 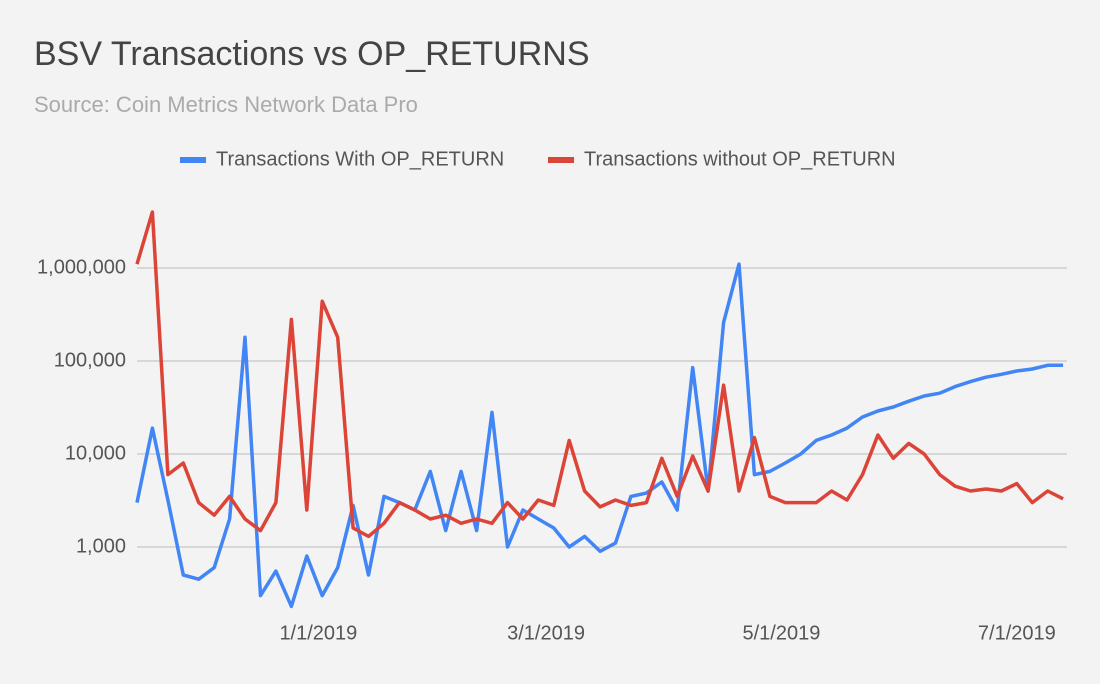 What do you see at coordinates (312, 54) in the screenshot?
I see `chart-title: BSV Transactions vs OP_RETURNS` at bounding box center [312, 54].